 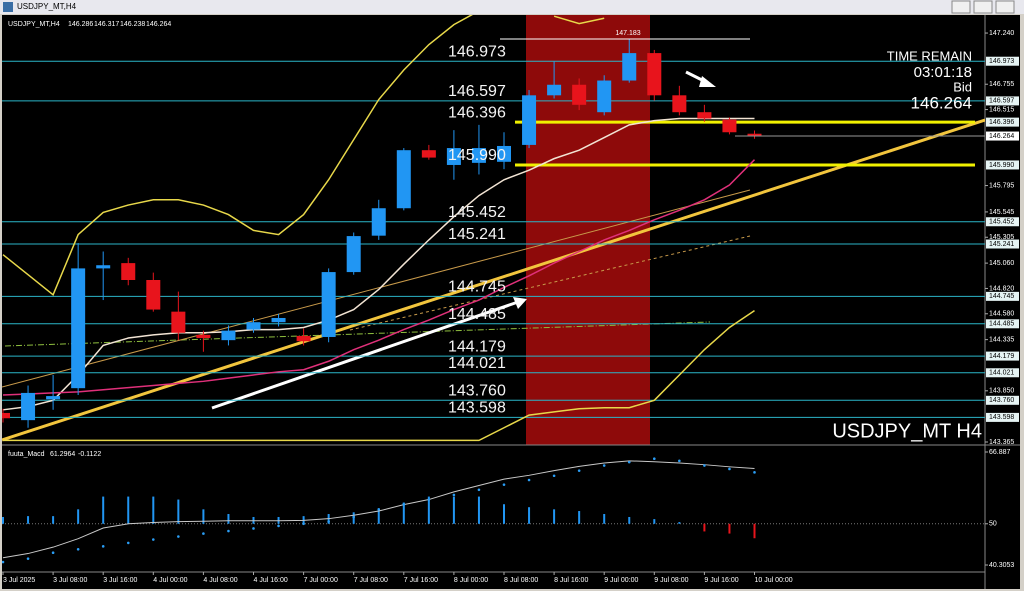 I want to click on level-tag-label: 145.452, so click(x=1001, y=222).